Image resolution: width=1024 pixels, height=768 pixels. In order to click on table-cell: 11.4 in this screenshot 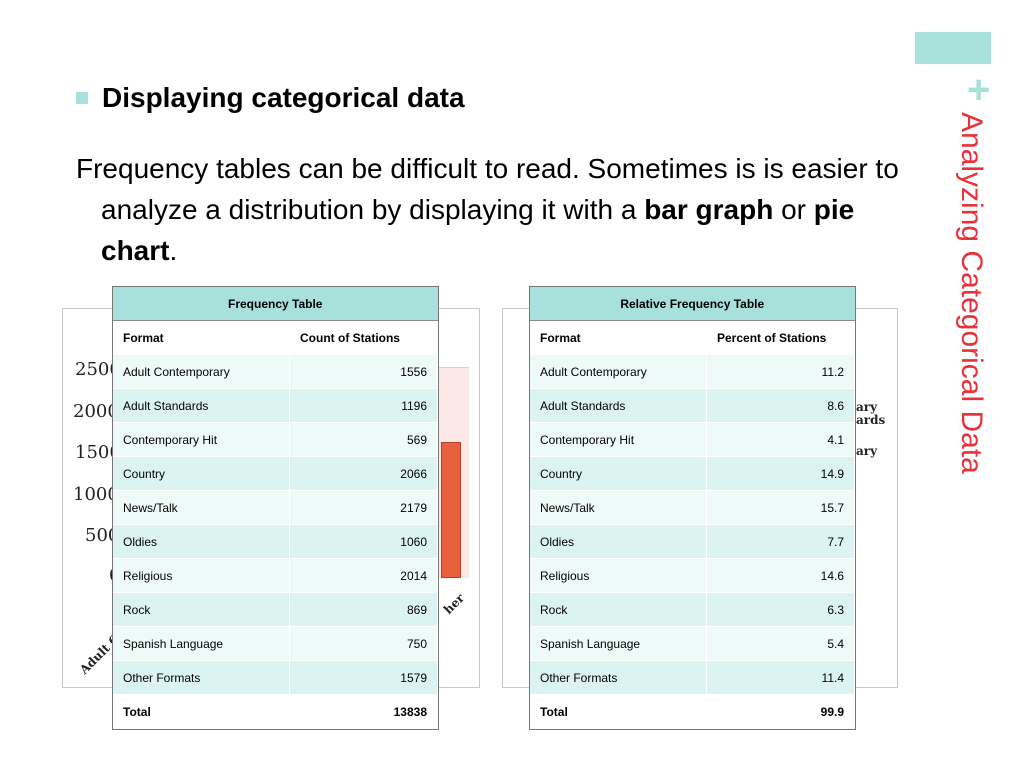, I will do `click(780, 677)`.